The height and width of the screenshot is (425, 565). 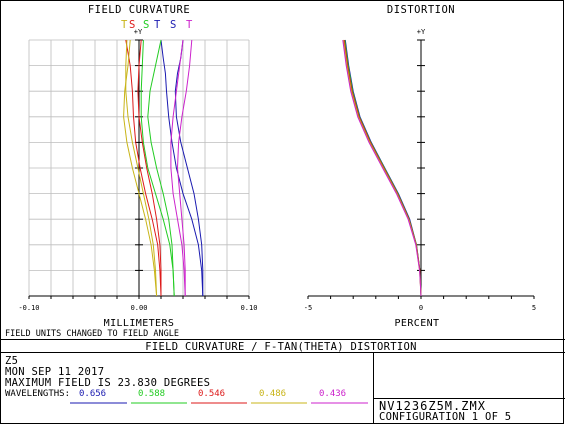 What do you see at coordinates (421, 308) in the screenshot?
I see `dist-xtick-label: 0` at bounding box center [421, 308].